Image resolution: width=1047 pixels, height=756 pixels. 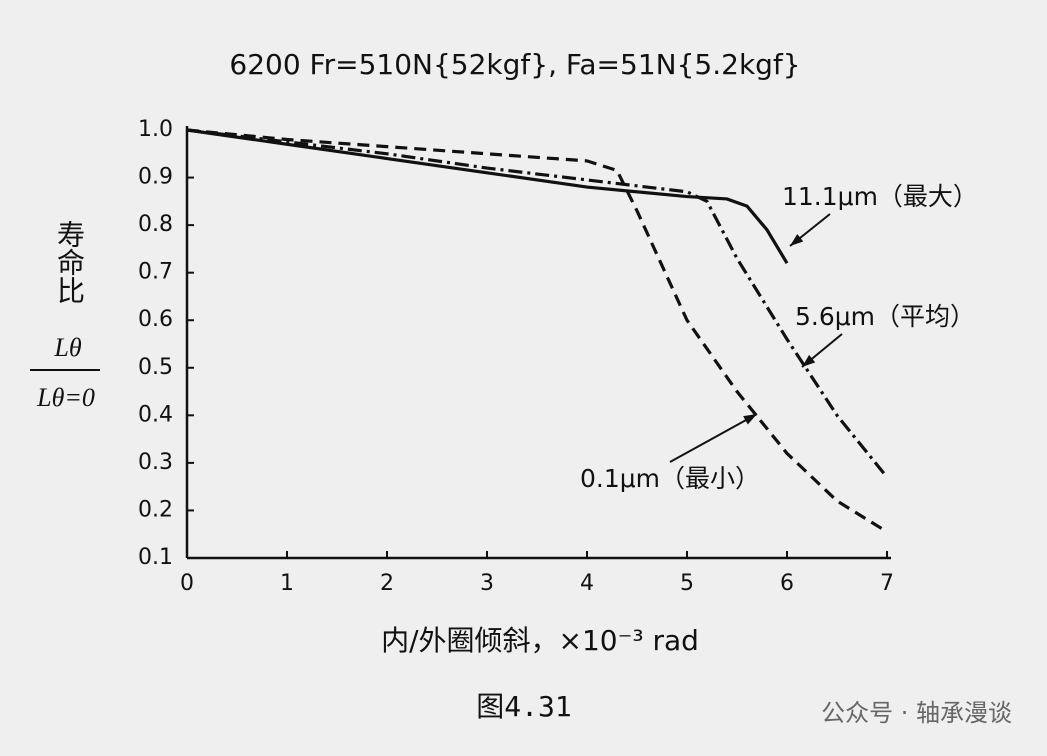 I want to click on x-tick-label: 4, so click(x=587, y=583).